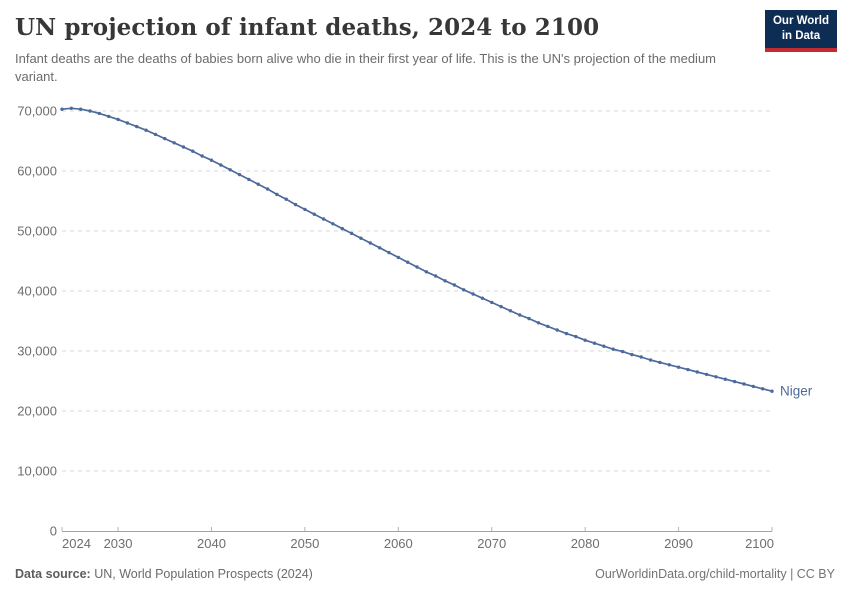  What do you see at coordinates (800, 21) in the screenshot?
I see `owid-logo-line1: Our World` at bounding box center [800, 21].